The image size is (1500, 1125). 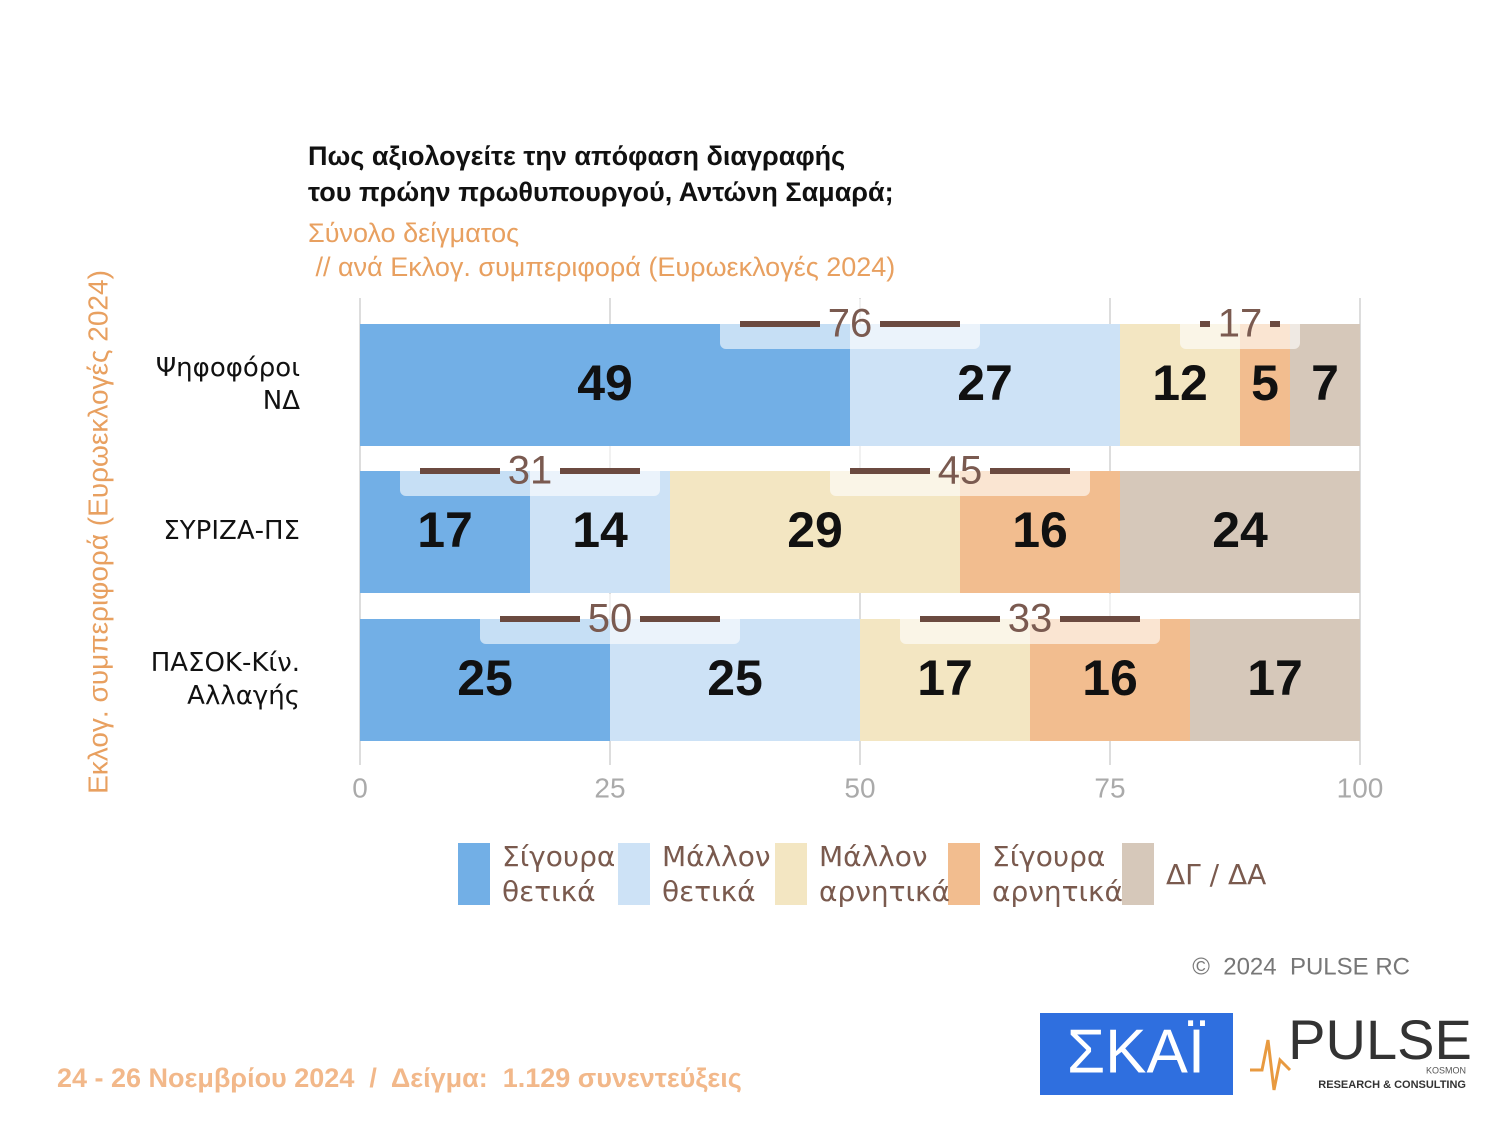 I want to click on data-label: 27, so click(x=985, y=383).